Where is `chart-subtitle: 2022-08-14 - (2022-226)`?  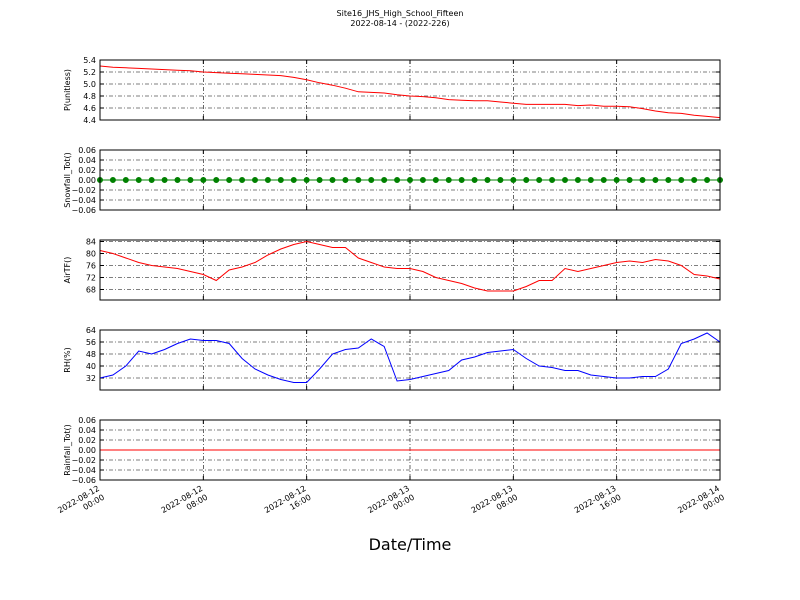
chart-subtitle: 2022-08-14 - (2022-226) is located at coordinates (399, 23).